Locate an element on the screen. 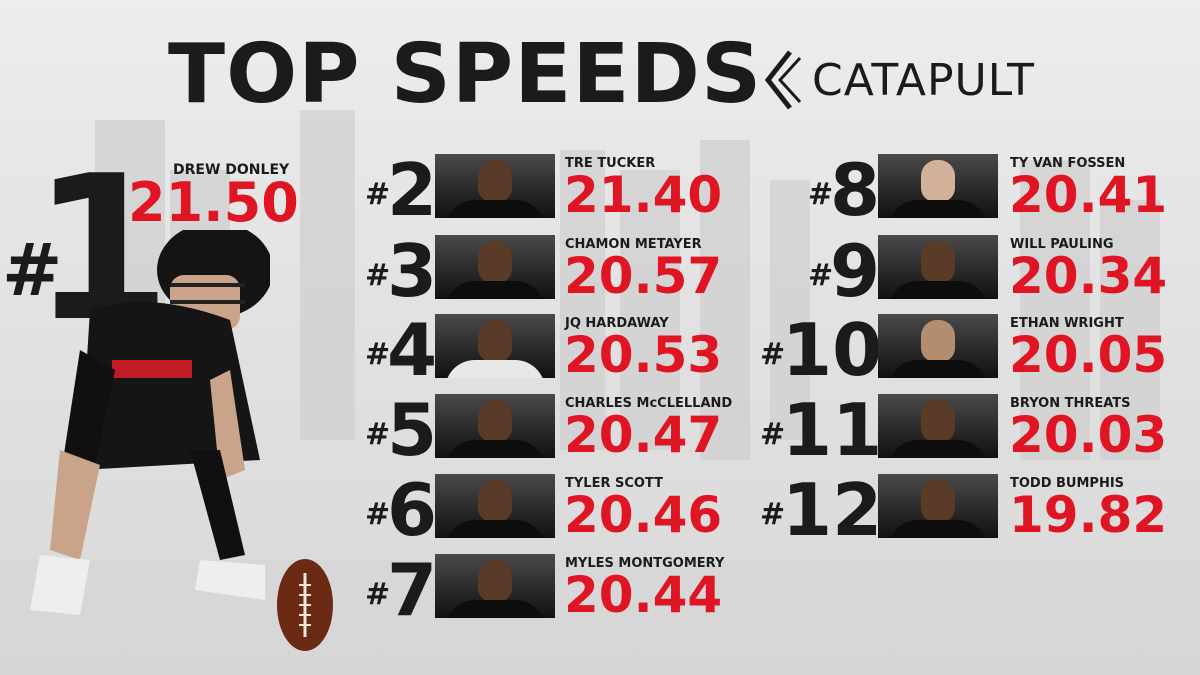 The height and width of the screenshot is (675, 1200). player-name: CHARLES McCLELLAND is located at coordinates (649, 403).